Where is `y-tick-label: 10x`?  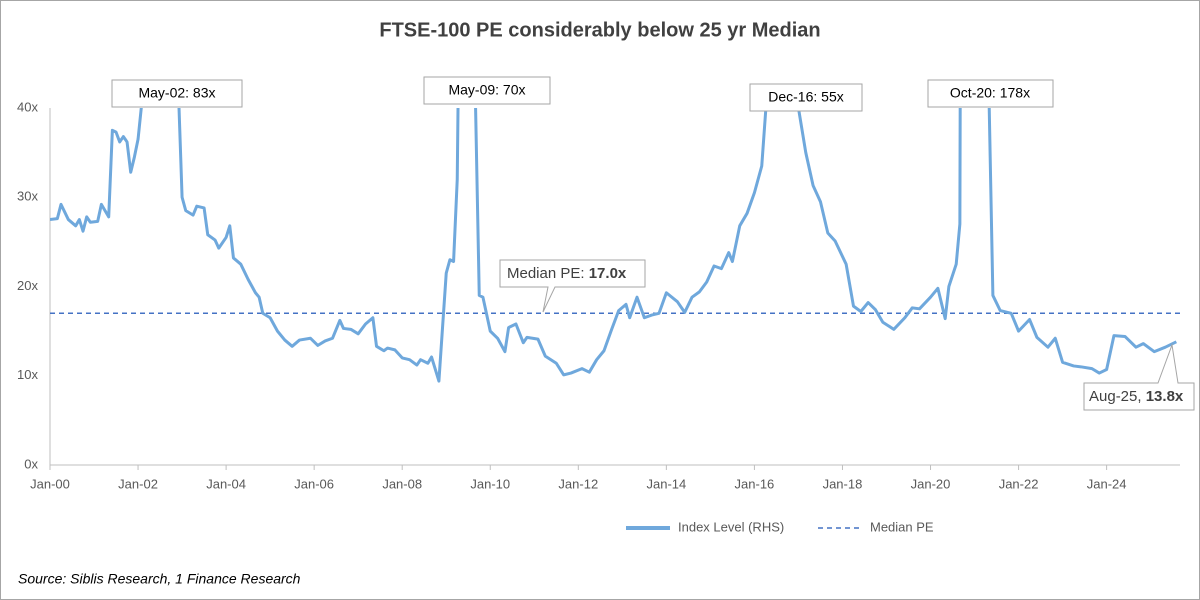 y-tick-label: 10x is located at coordinates (27, 374).